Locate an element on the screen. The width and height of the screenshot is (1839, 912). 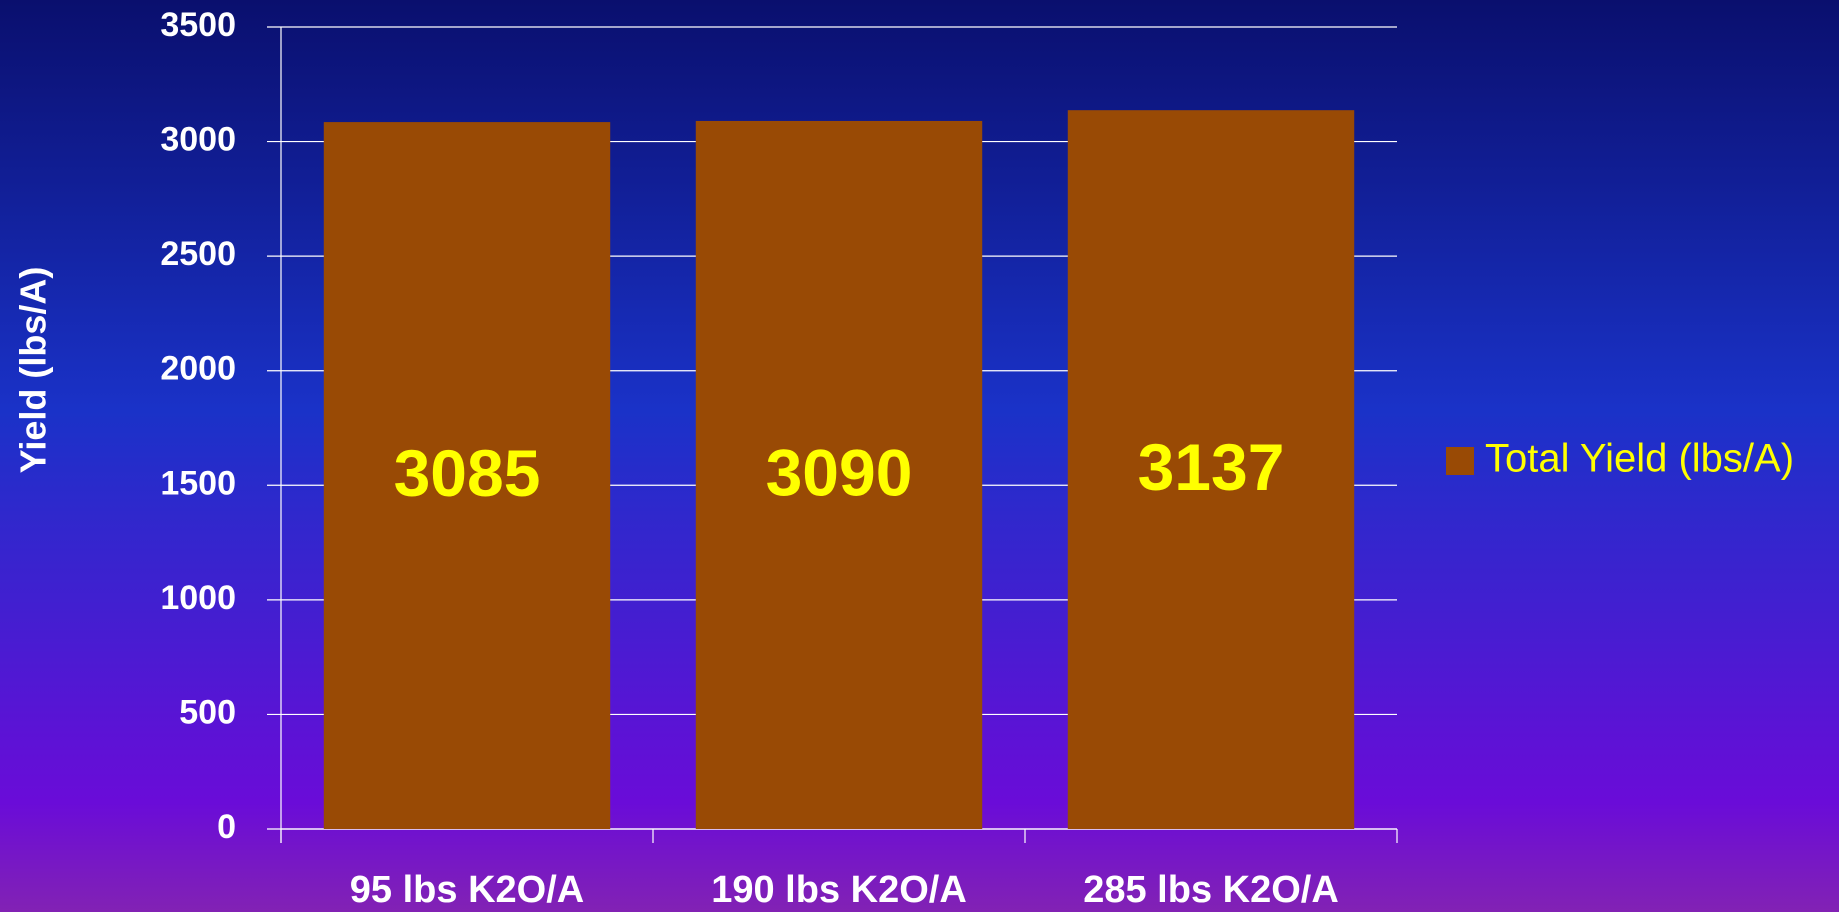
y-tick-label: 1500 is located at coordinates (198, 483).